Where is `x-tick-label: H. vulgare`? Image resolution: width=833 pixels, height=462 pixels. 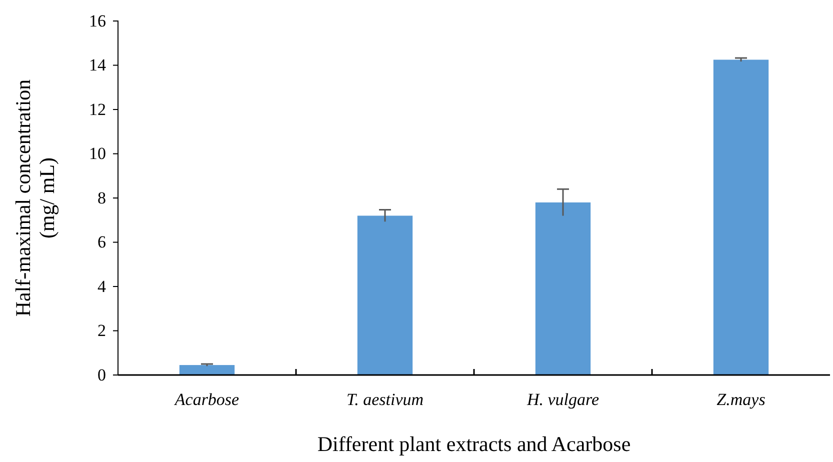 x-tick-label: H. vulgare is located at coordinates (563, 400).